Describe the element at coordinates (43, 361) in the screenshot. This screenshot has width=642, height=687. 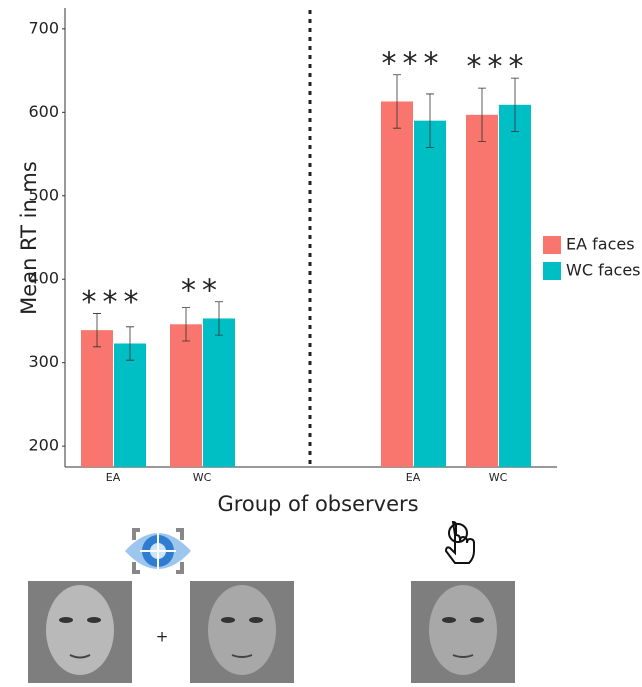
I see `y-tick-label: 300` at that location.